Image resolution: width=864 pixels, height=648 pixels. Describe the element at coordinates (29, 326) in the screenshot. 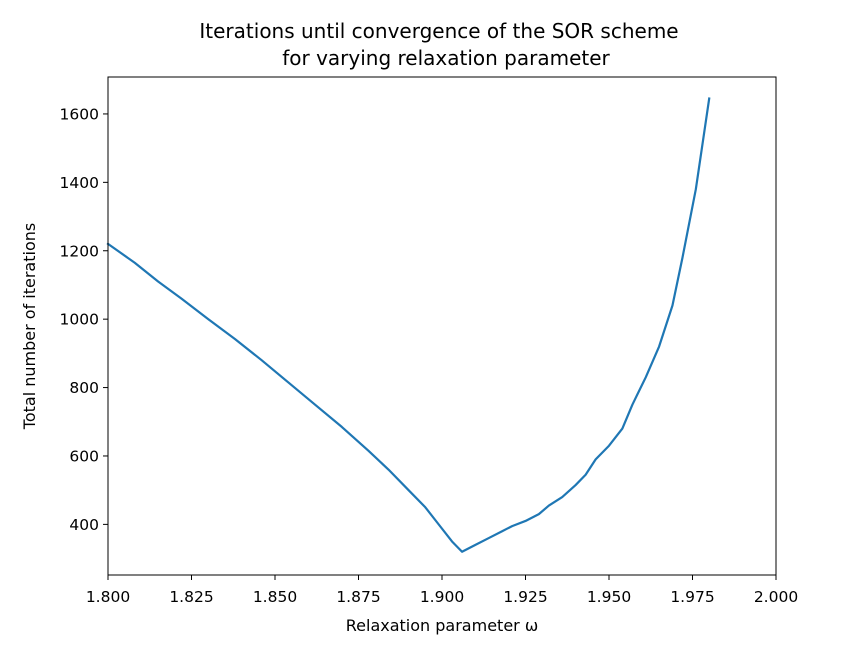

I see `y-axis-label: Total number of iterations` at that location.